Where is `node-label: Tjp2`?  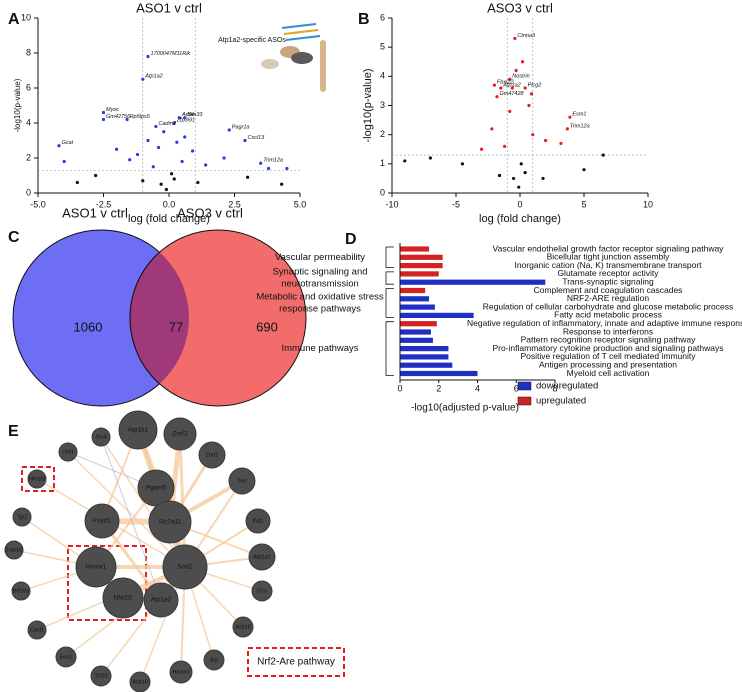 node-label: Tjp2 is located at coordinates (22, 517).